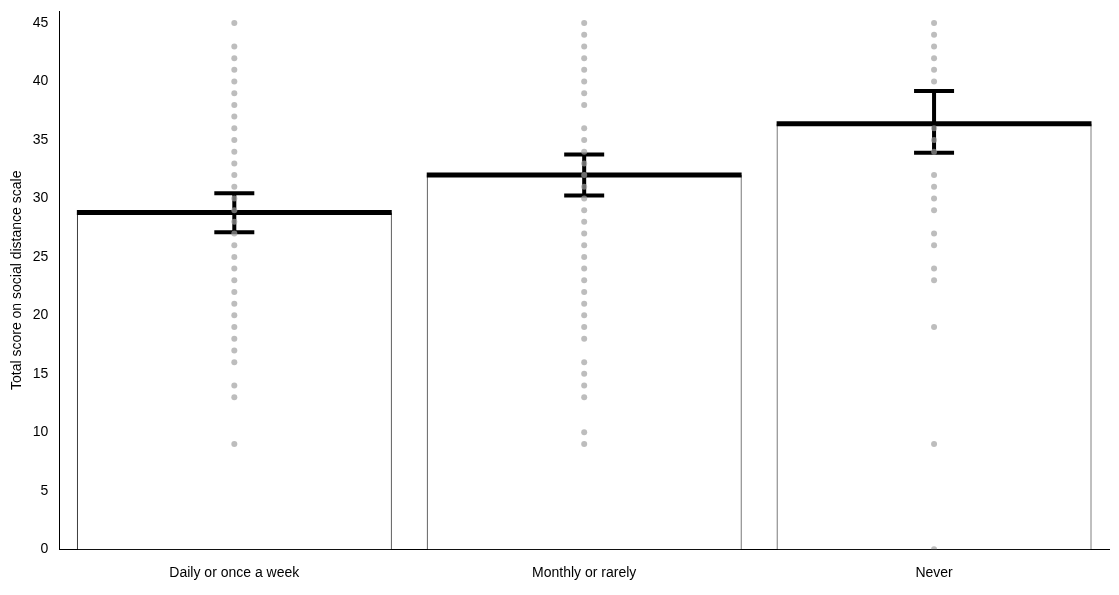  I want to click on y-tick-label: 0, so click(44, 548).